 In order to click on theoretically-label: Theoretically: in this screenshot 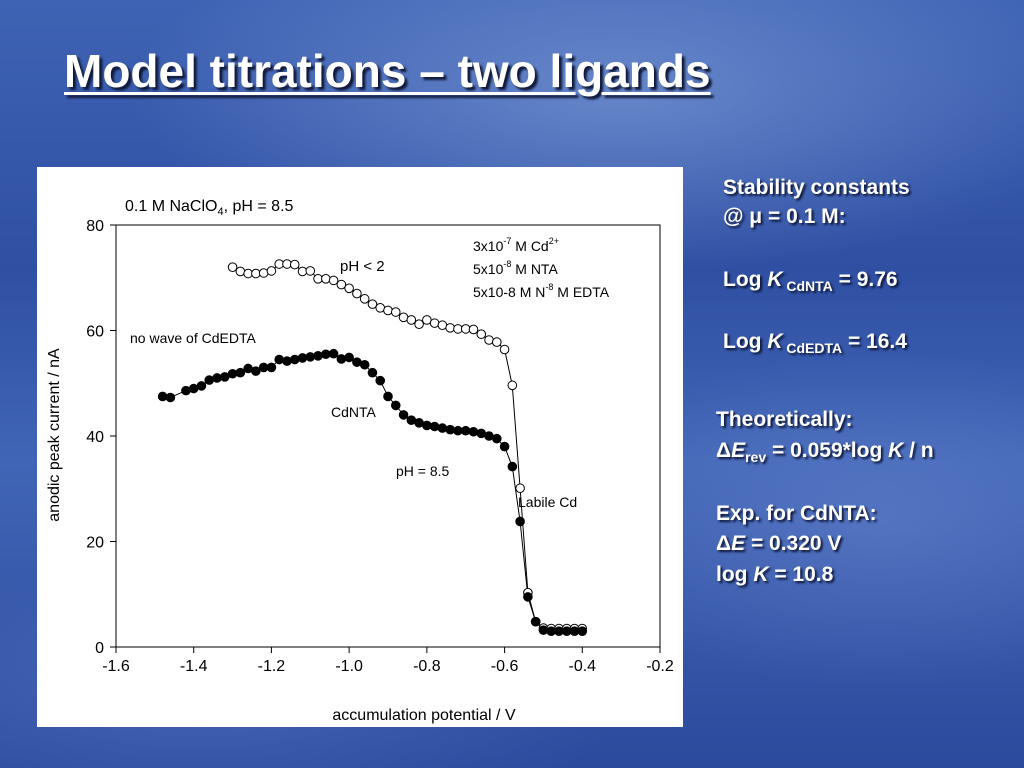, I will do `click(784, 419)`.